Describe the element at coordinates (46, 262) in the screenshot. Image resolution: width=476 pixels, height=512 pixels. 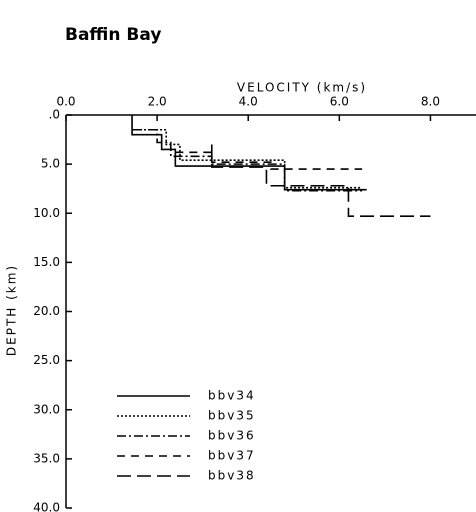
I see `y-tick-label: 15.0` at that location.